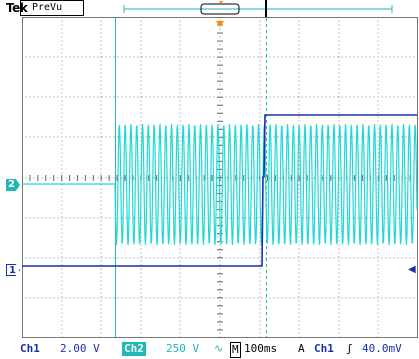  What do you see at coordinates (134, 349) in the screenshot?
I see `ch2-label: Ch2` at bounding box center [134, 349].